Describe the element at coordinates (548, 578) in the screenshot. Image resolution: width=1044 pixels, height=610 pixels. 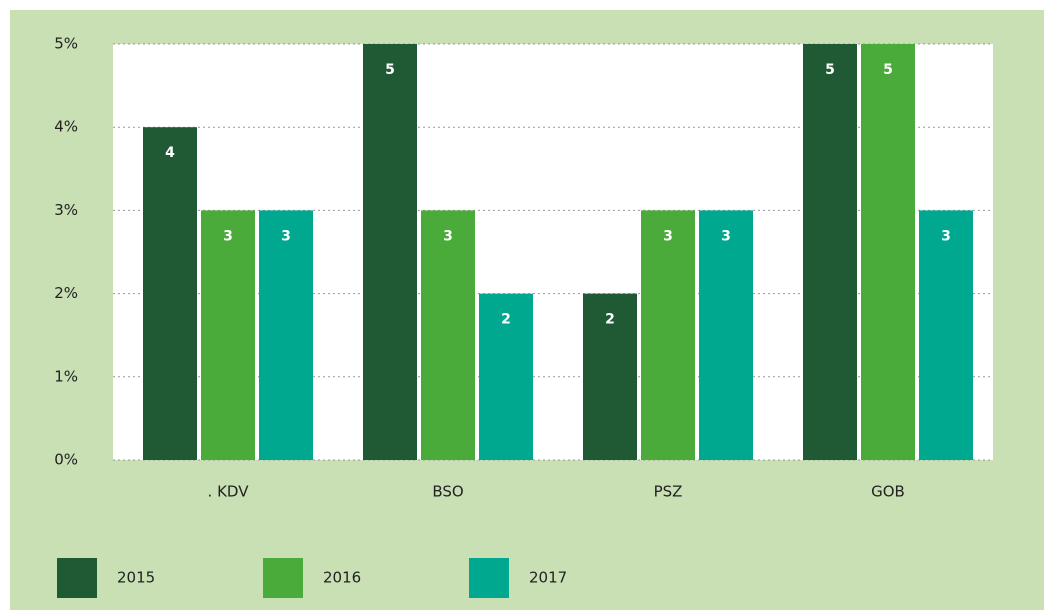
I see `legend-label: 2017` at that location.